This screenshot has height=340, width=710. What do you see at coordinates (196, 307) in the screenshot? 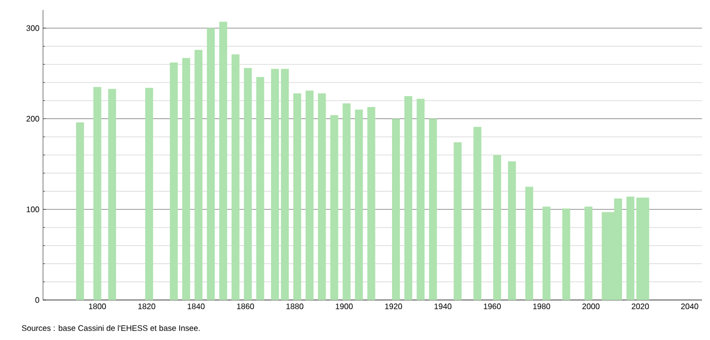
I see `x-tick-label: 1840` at bounding box center [196, 307].